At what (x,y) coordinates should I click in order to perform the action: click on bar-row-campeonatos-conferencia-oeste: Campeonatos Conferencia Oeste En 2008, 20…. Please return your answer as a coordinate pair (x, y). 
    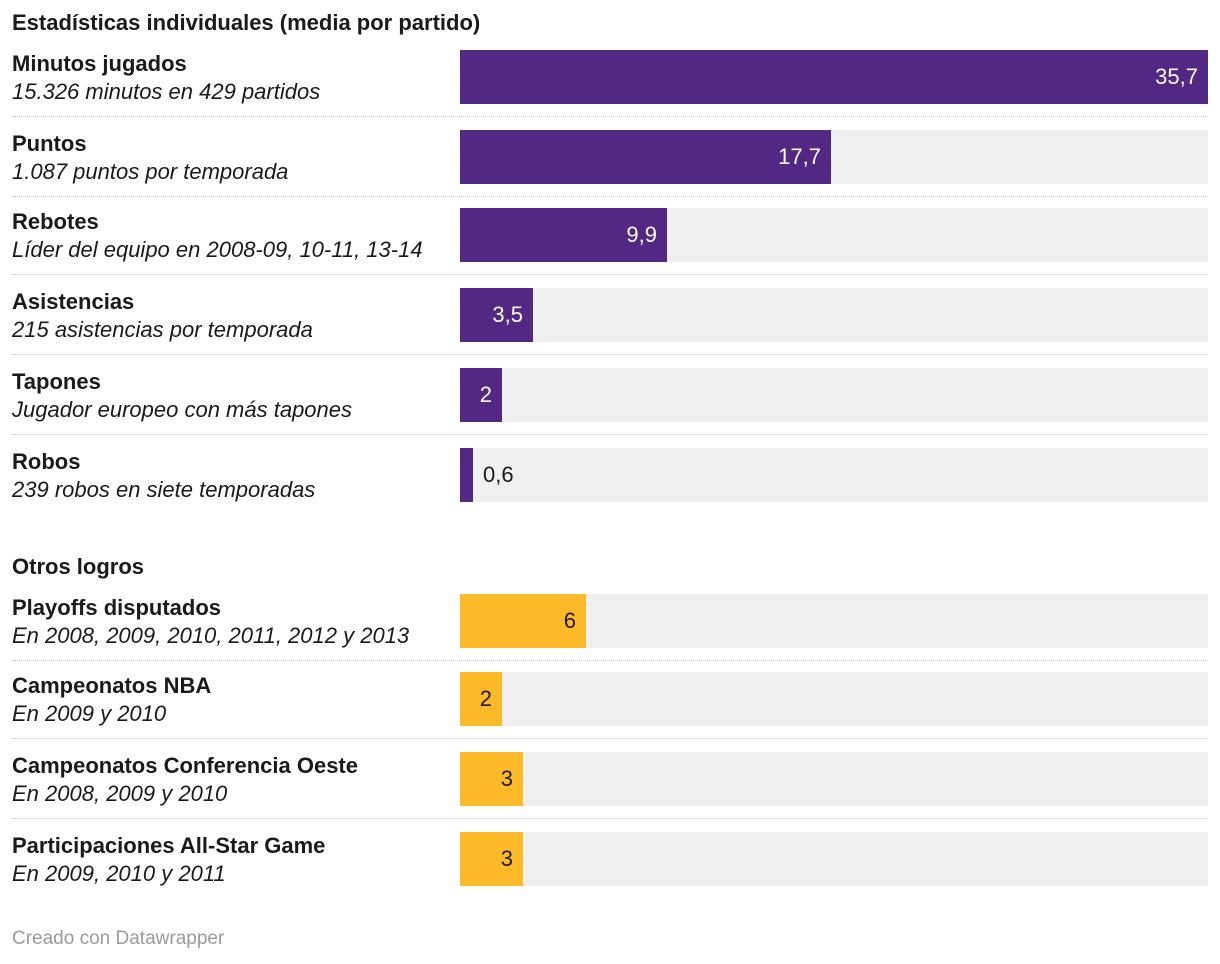
    Looking at the image, I should click on (610, 792).